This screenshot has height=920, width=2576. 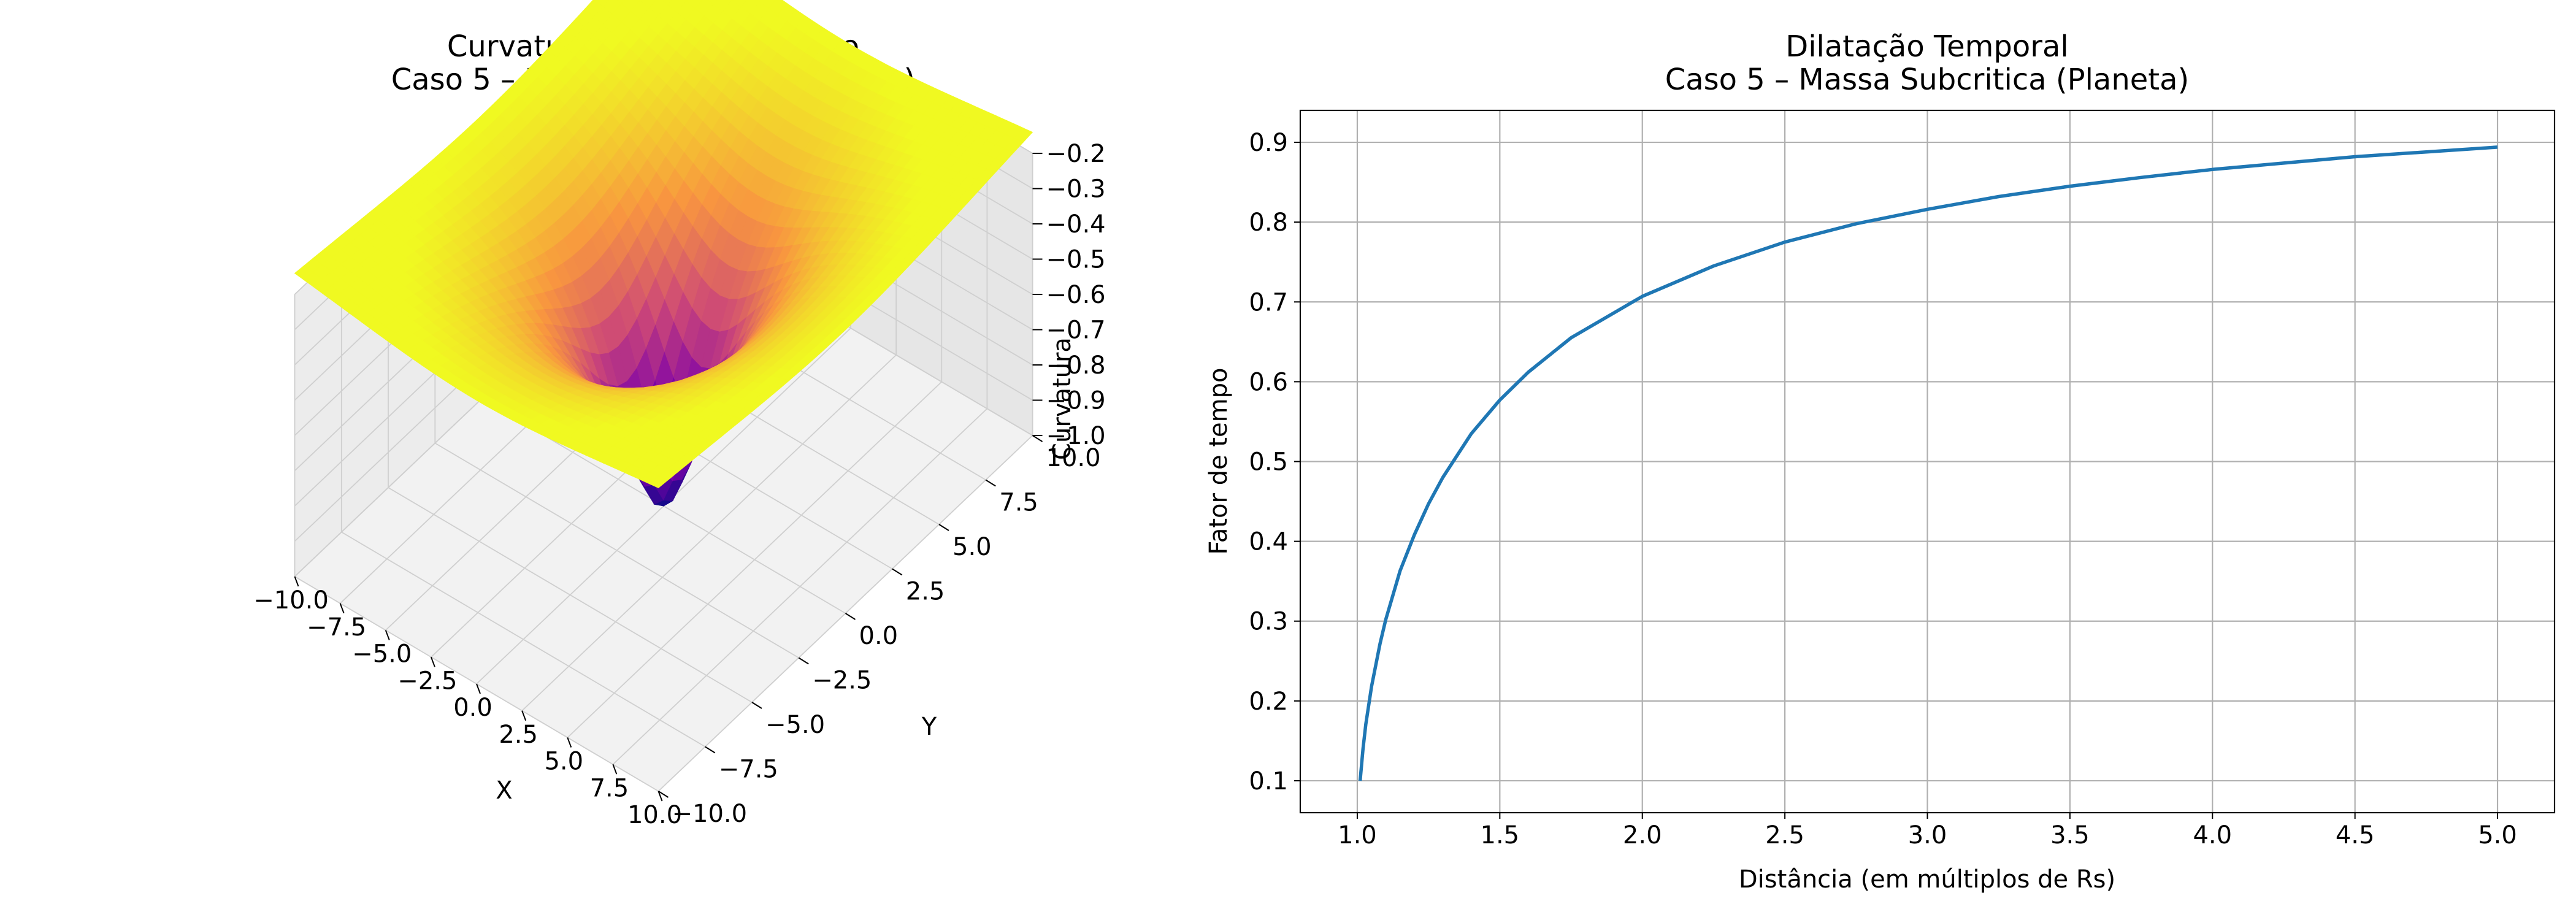 I want to click on y-tick-label: 2.5, so click(x=925, y=592).